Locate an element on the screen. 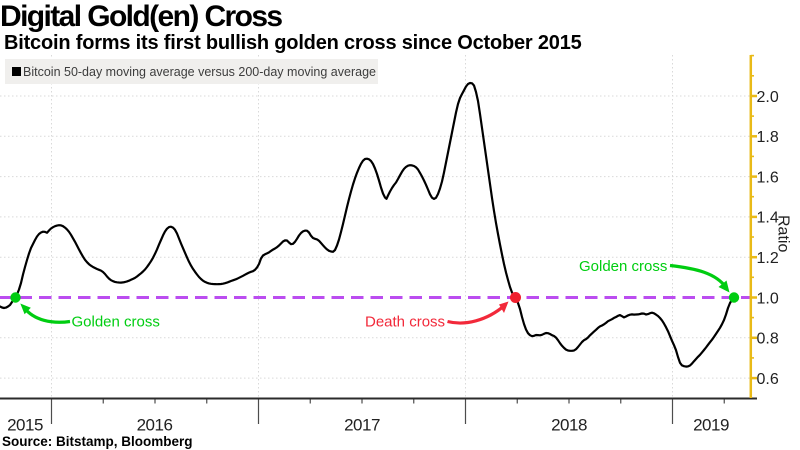 Image resolution: width=800 pixels, height=450 pixels. svg-text: 1.4 is located at coordinates (768, 218).